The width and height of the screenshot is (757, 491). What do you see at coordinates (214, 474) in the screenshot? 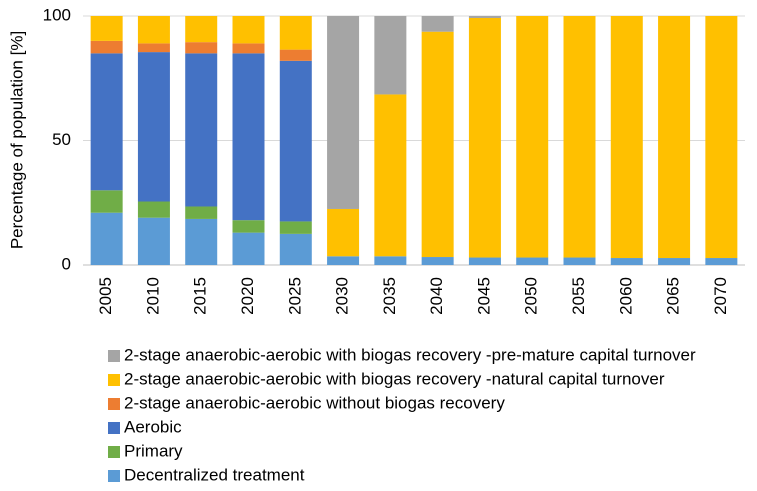
I see `legend-label: Decentralized treatment` at bounding box center [214, 474].